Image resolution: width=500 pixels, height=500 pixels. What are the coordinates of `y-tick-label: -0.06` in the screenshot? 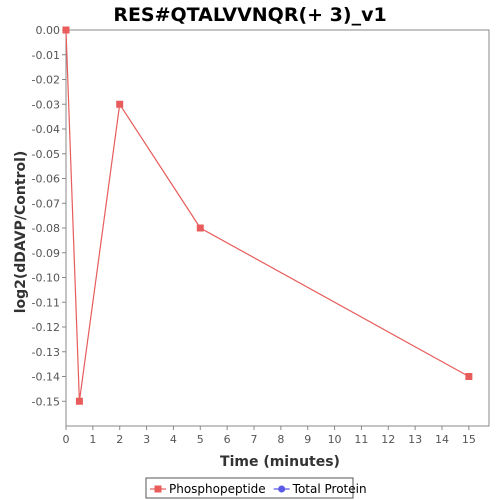 It's located at (46, 179).